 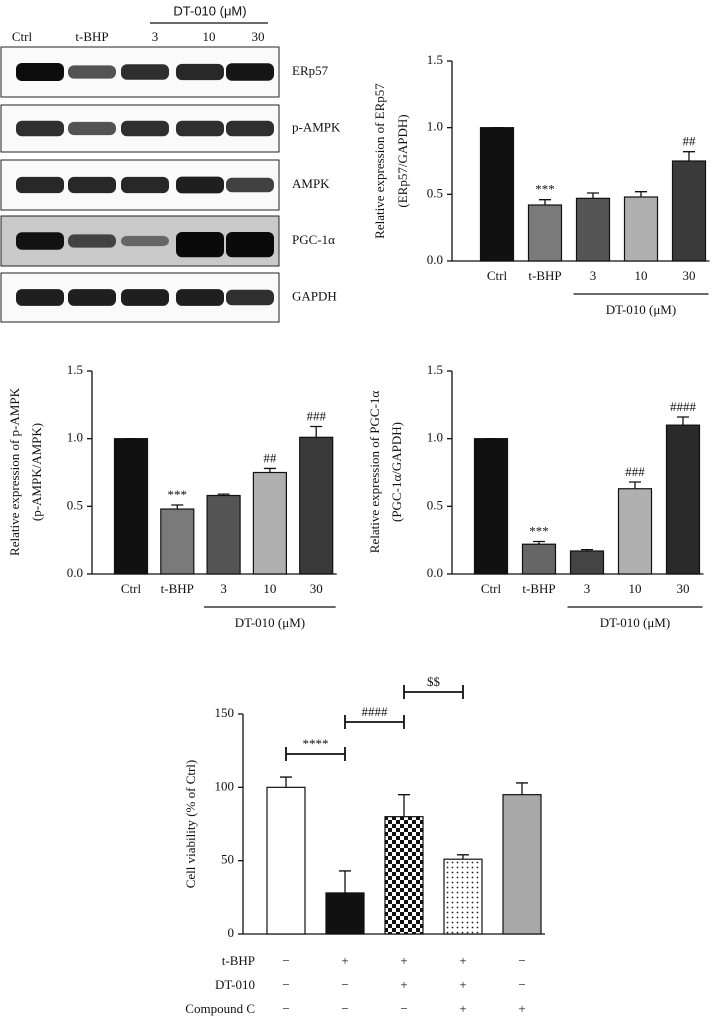 What do you see at coordinates (396, 472) in the screenshot?
I see `y-axis-label: (PGC-1α/GAPDH)` at bounding box center [396, 472].